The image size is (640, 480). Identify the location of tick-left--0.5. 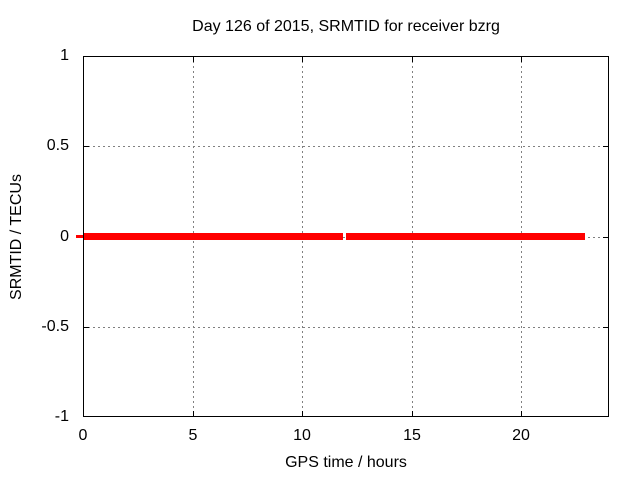
(86, 327).